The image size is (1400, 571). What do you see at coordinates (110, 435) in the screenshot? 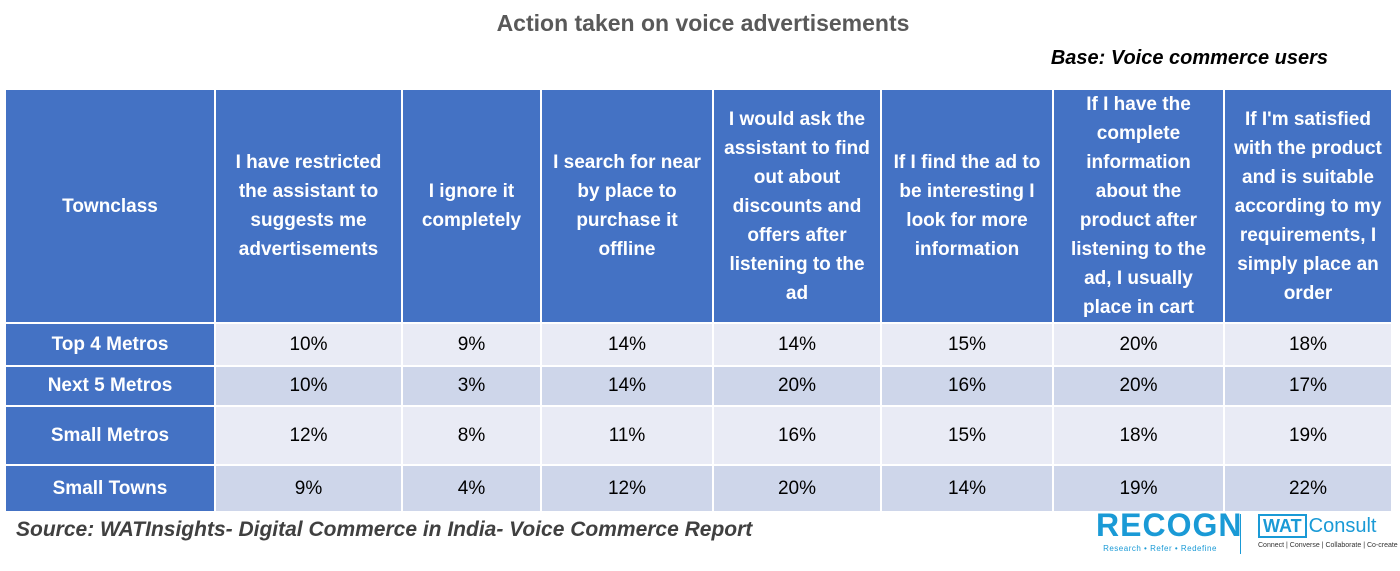
I see `row-header: Small Metros` at bounding box center [110, 435].